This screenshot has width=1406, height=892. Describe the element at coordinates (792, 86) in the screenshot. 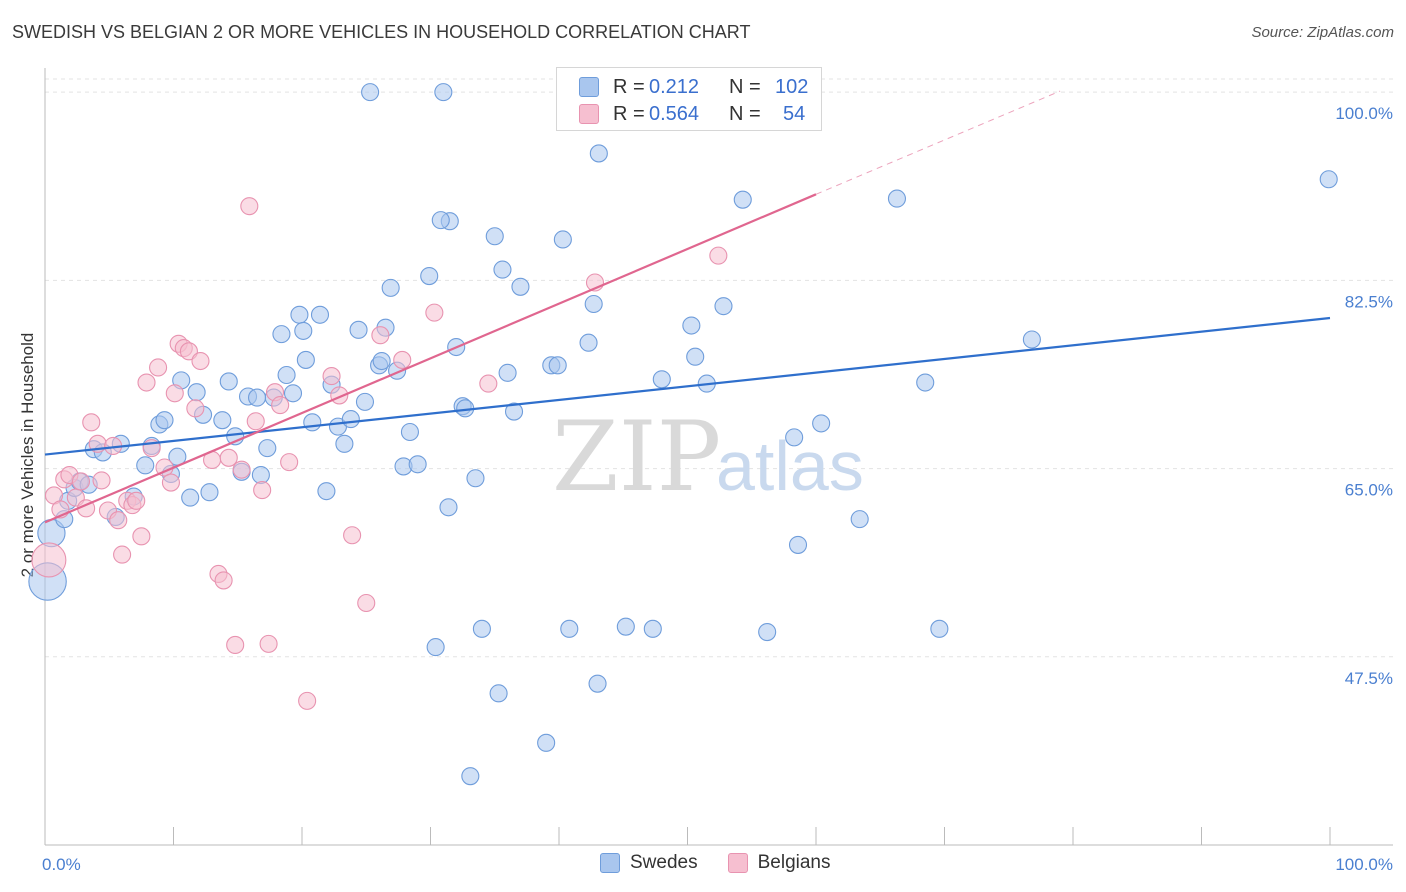

I see `legend-n-value: 102` at that location.